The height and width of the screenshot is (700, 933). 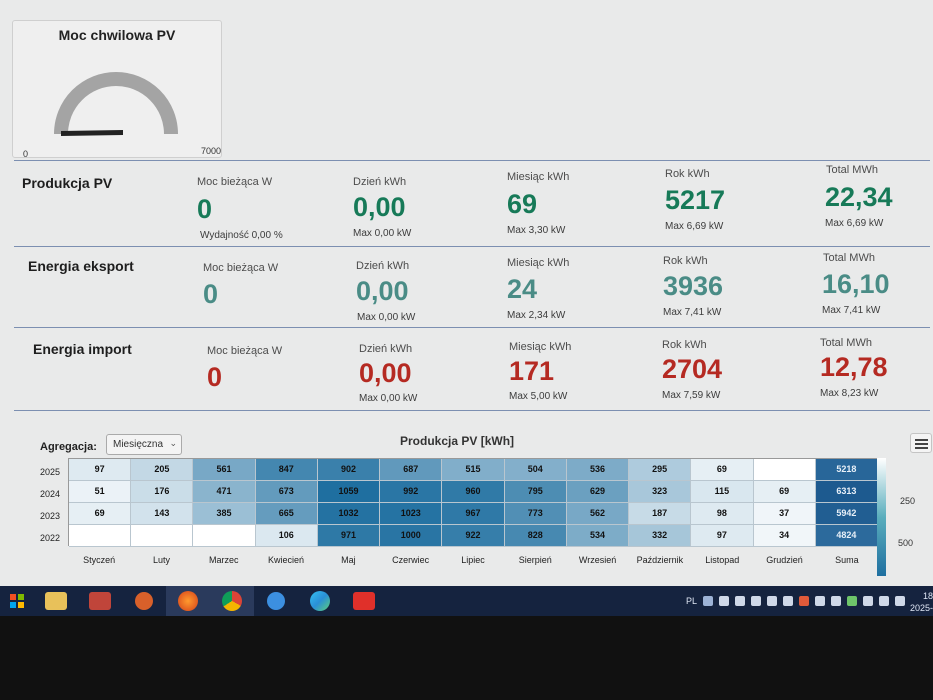 What do you see at coordinates (740, 601) in the screenshot?
I see `drive-icon` at bounding box center [740, 601].